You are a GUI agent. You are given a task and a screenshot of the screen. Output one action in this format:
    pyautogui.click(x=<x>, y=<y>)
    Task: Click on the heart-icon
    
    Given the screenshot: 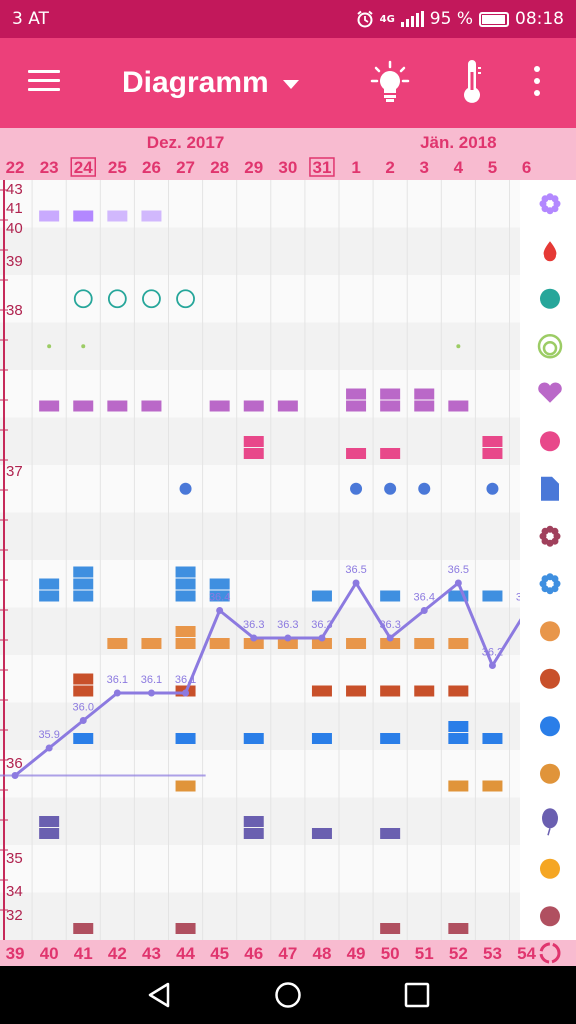 What is the action you would take?
    pyautogui.click(x=550, y=392)
    